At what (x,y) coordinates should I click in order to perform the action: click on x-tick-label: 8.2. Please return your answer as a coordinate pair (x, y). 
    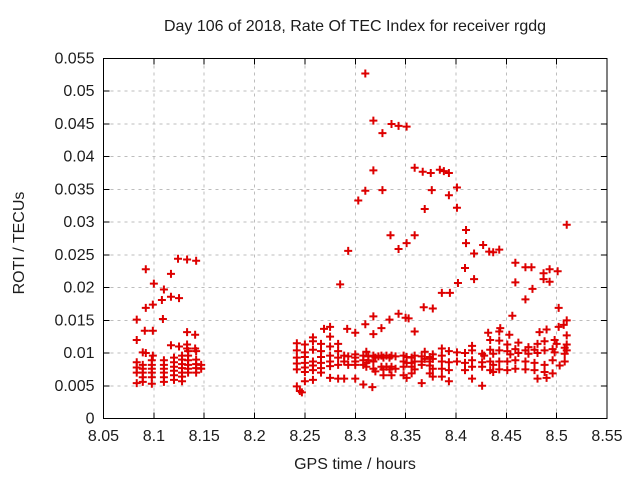
    Looking at the image, I should click on (254, 436).